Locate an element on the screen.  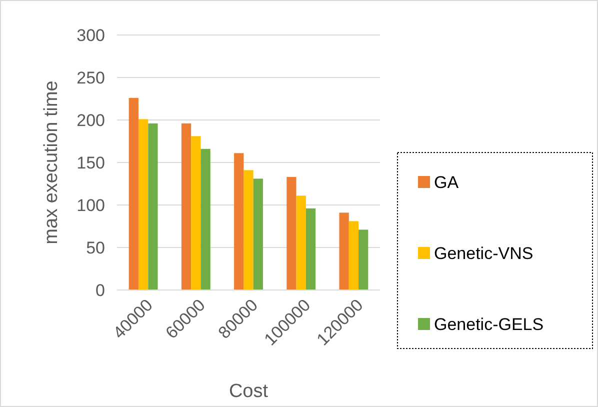
y-tick-label: 150 is located at coordinates (90, 162).